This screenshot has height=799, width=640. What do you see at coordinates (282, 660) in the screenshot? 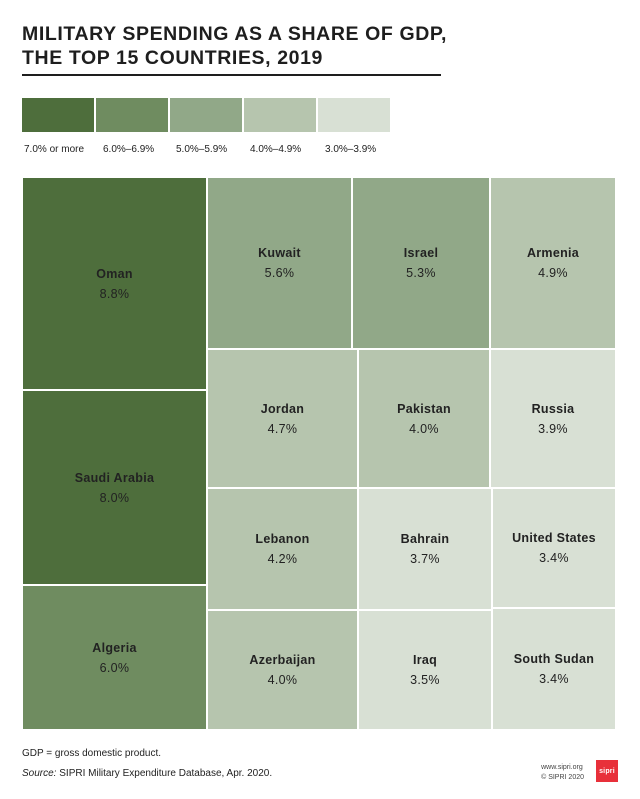
I see `country-label: Azerbaijan` at bounding box center [282, 660].